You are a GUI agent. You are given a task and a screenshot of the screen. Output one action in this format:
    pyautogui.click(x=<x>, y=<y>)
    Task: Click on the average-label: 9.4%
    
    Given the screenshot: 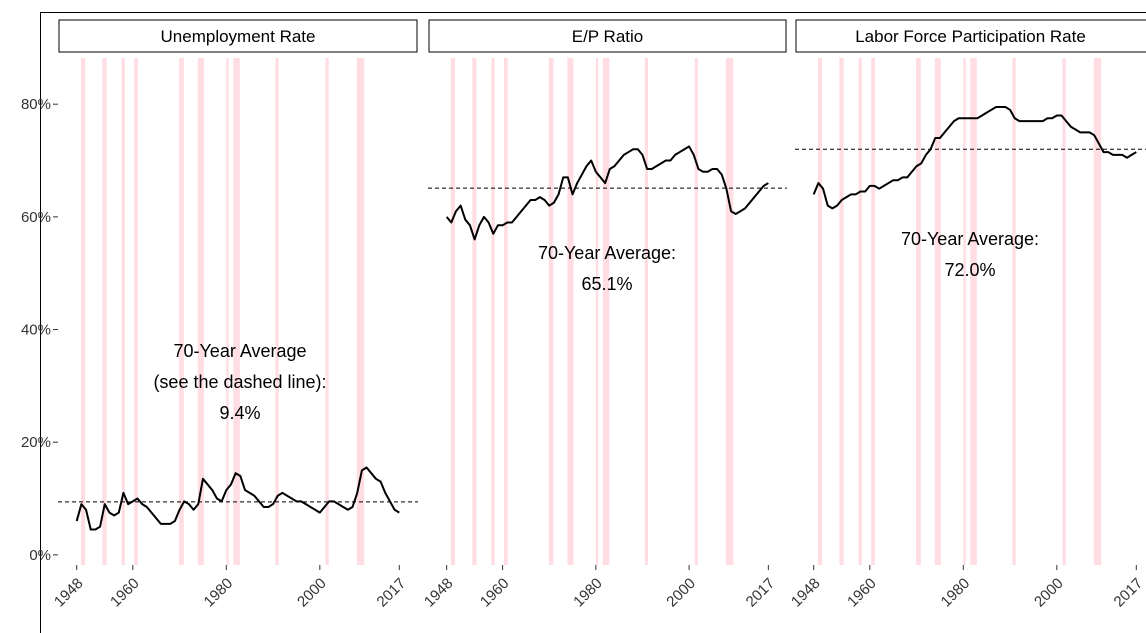 What is the action you would take?
    pyautogui.click(x=239, y=413)
    